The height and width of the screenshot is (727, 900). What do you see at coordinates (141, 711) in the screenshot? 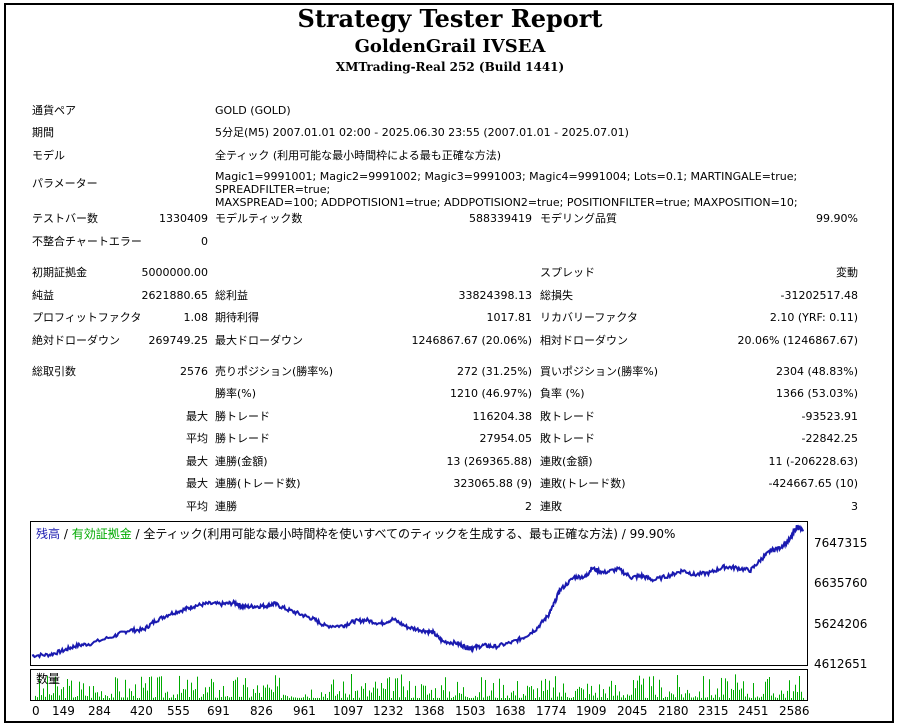
I see `x-tick-label: 420` at bounding box center [141, 711].